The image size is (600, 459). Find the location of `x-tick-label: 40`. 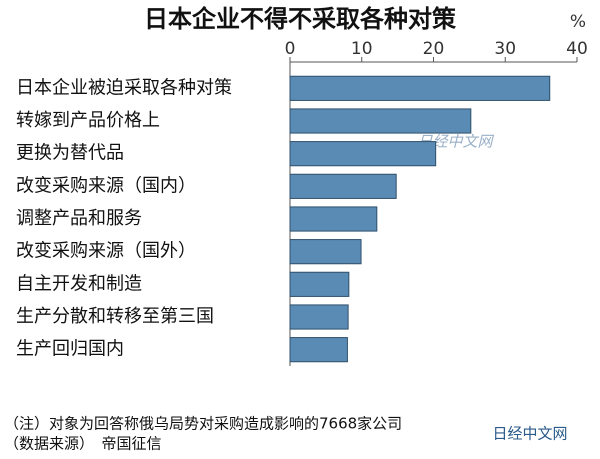

x-tick-label: 40 is located at coordinates (577, 49).